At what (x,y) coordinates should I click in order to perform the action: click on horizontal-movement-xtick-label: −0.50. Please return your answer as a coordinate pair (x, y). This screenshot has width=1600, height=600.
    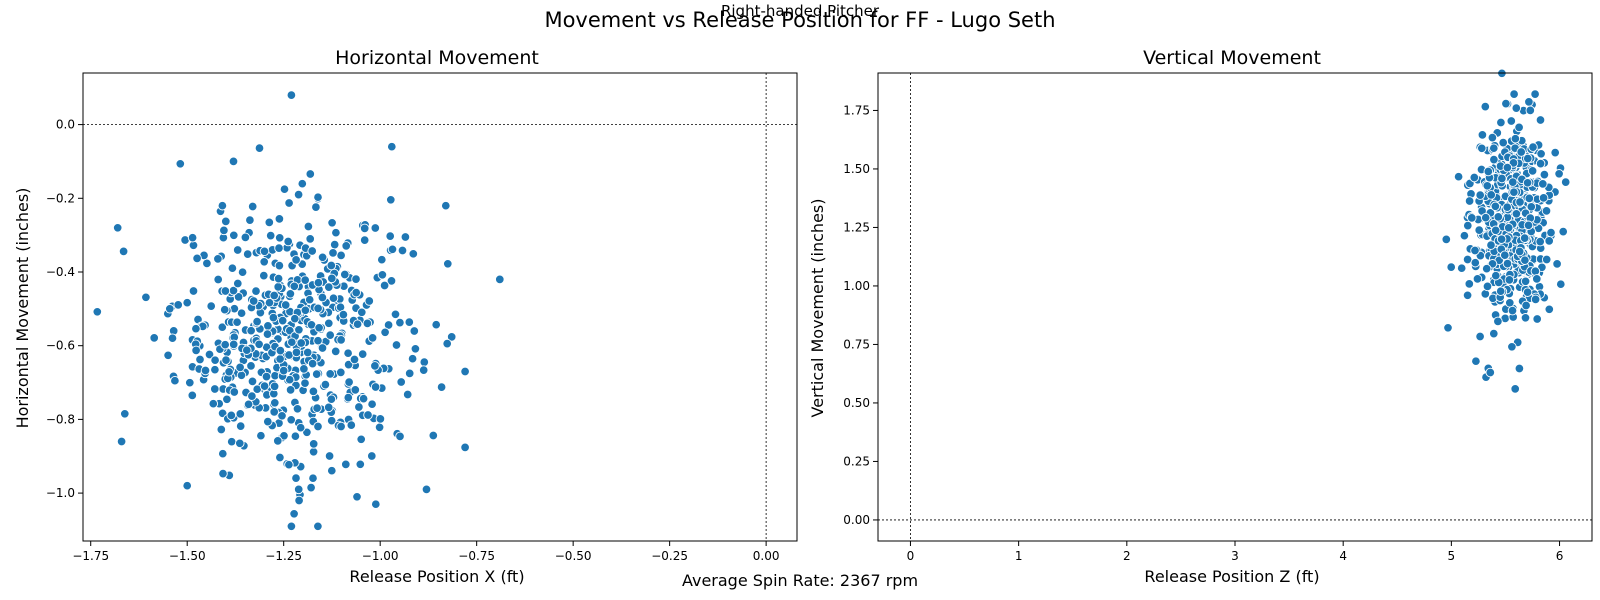
    Looking at the image, I should click on (573, 556).